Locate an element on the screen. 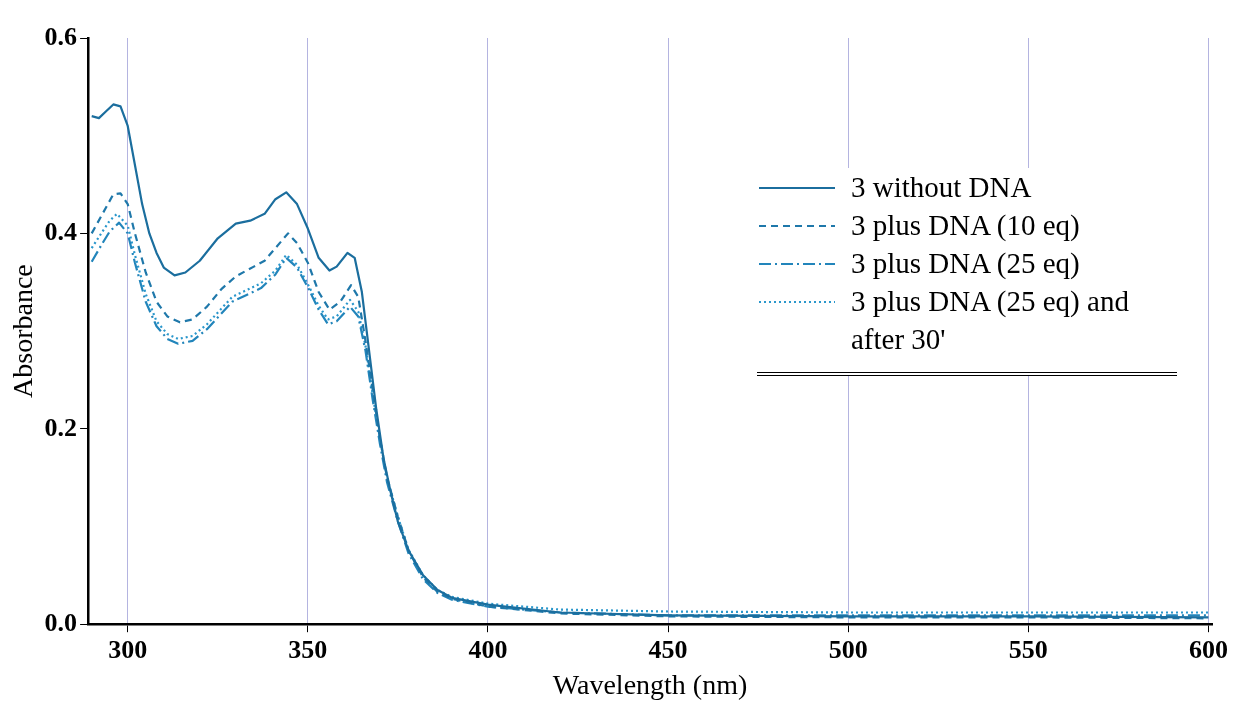  legend-label: 3 plus DNA (10 eq) is located at coordinates (966, 225).